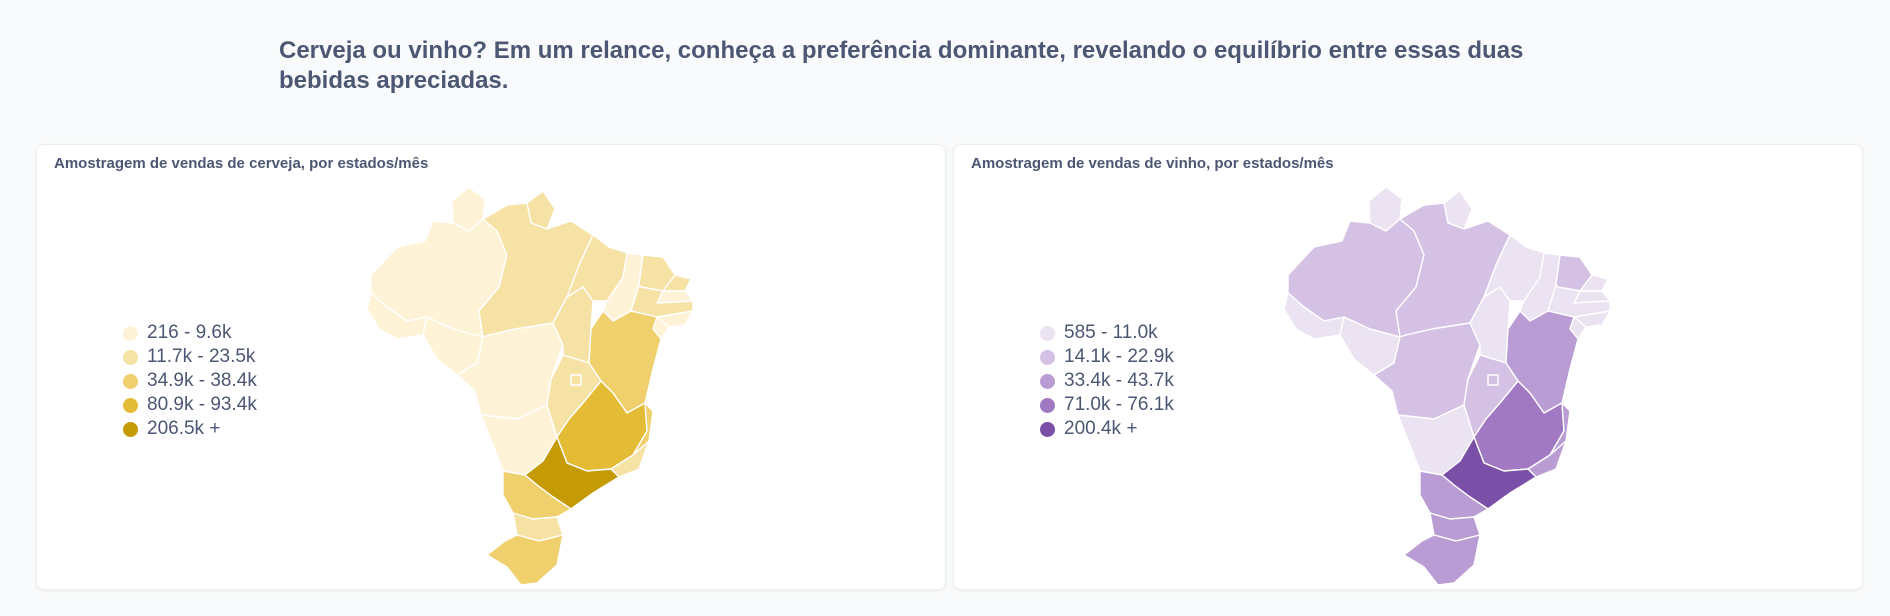 This screenshot has width=1890, height=616. What do you see at coordinates (1111, 332) in the screenshot?
I see `legend-label: 585 - 11.0k` at bounding box center [1111, 332].